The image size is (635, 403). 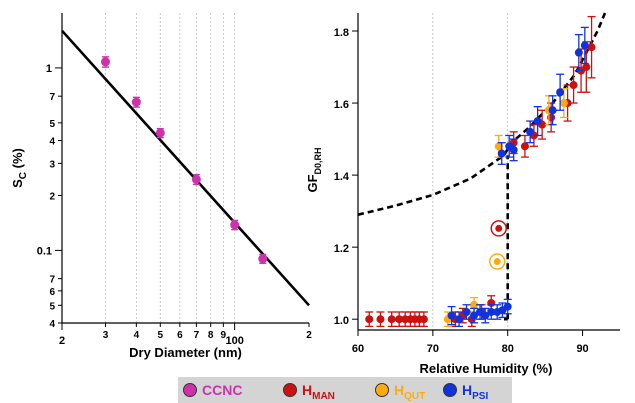 What do you see at coordinates (341, 321) in the screenshot?
I see `y-tick-label: 1.0` at bounding box center [341, 321].